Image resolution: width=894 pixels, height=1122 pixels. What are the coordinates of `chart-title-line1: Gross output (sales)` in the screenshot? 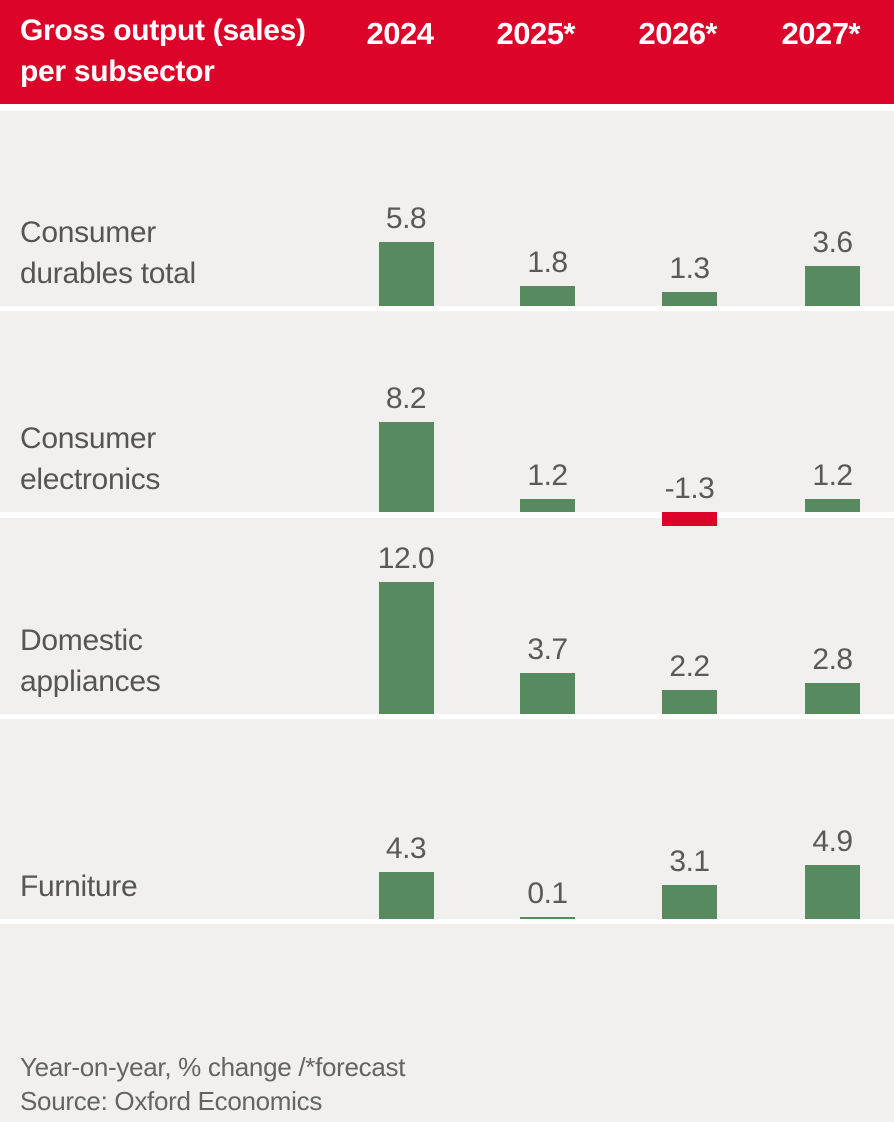 It's located at (163, 30).